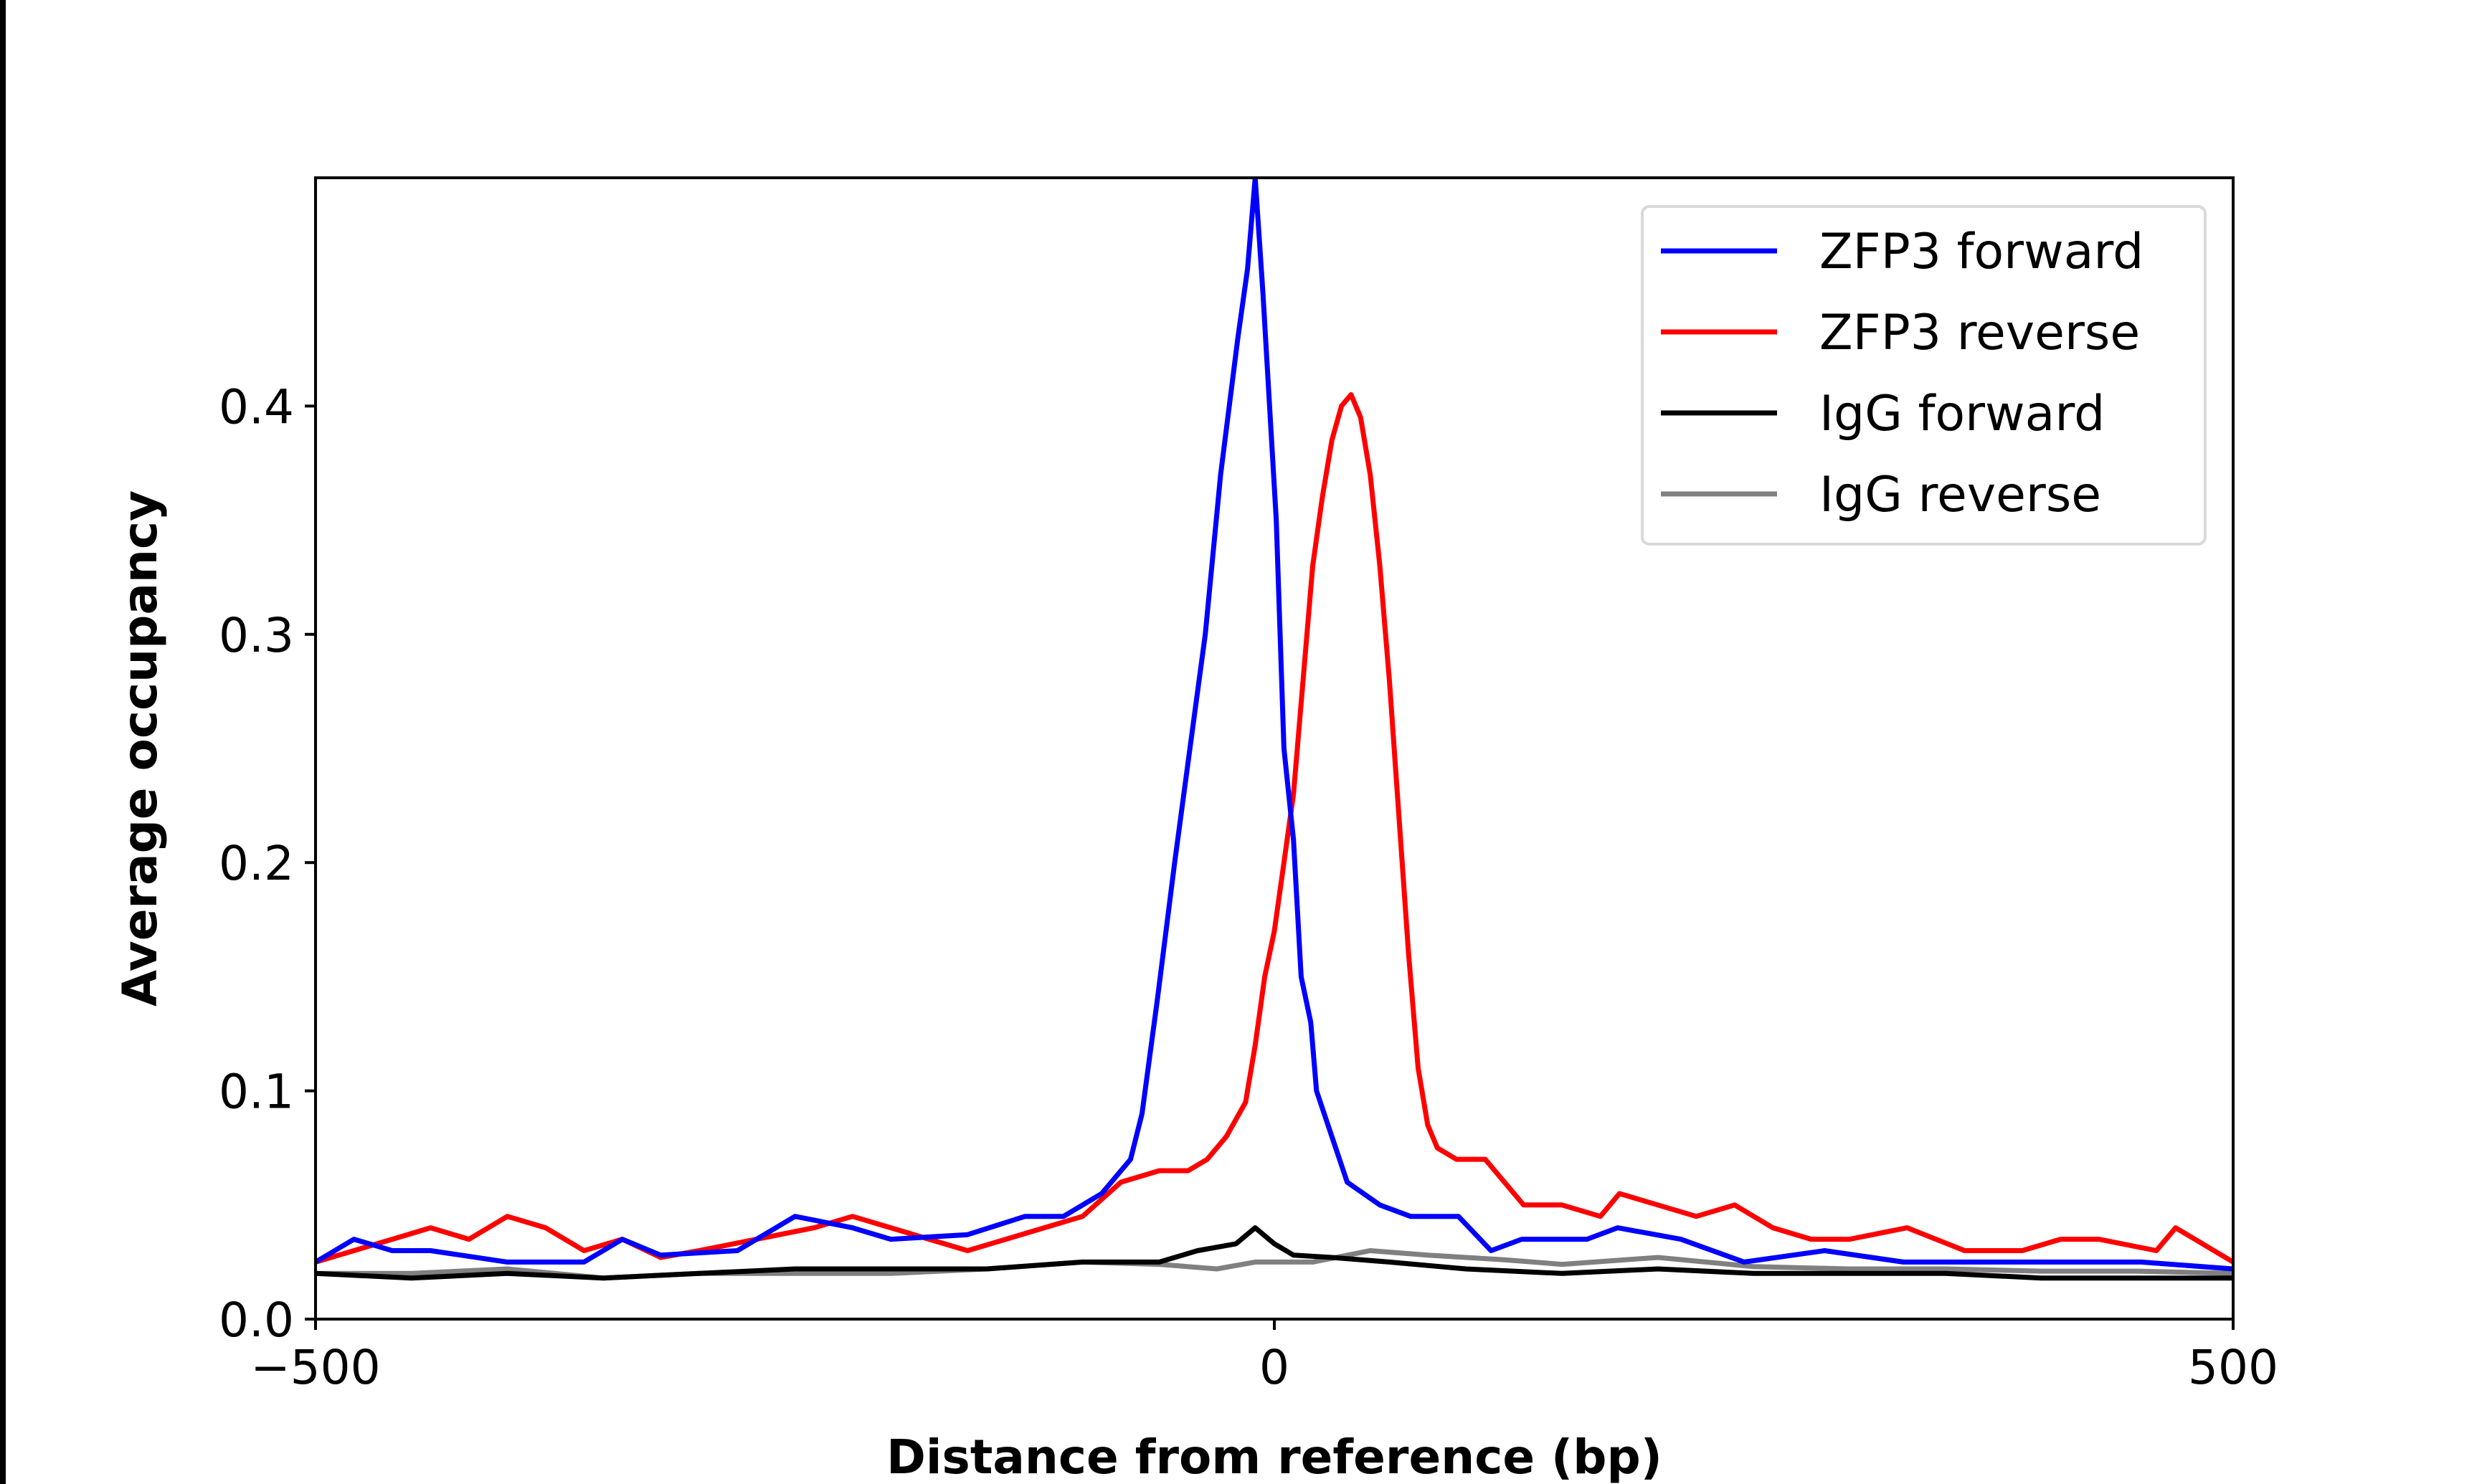 The height and width of the screenshot is (1484, 2487). I want to click on y-tick-label: 0.3, so click(257, 636).